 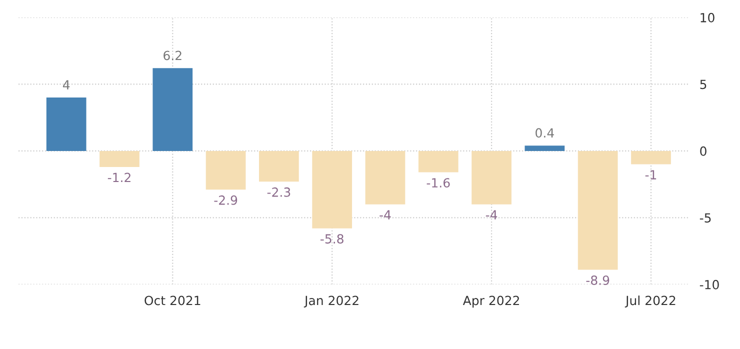 What do you see at coordinates (173, 55) in the screenshot?
I see `data-label: 6.2` at bounding box center [173, 55].